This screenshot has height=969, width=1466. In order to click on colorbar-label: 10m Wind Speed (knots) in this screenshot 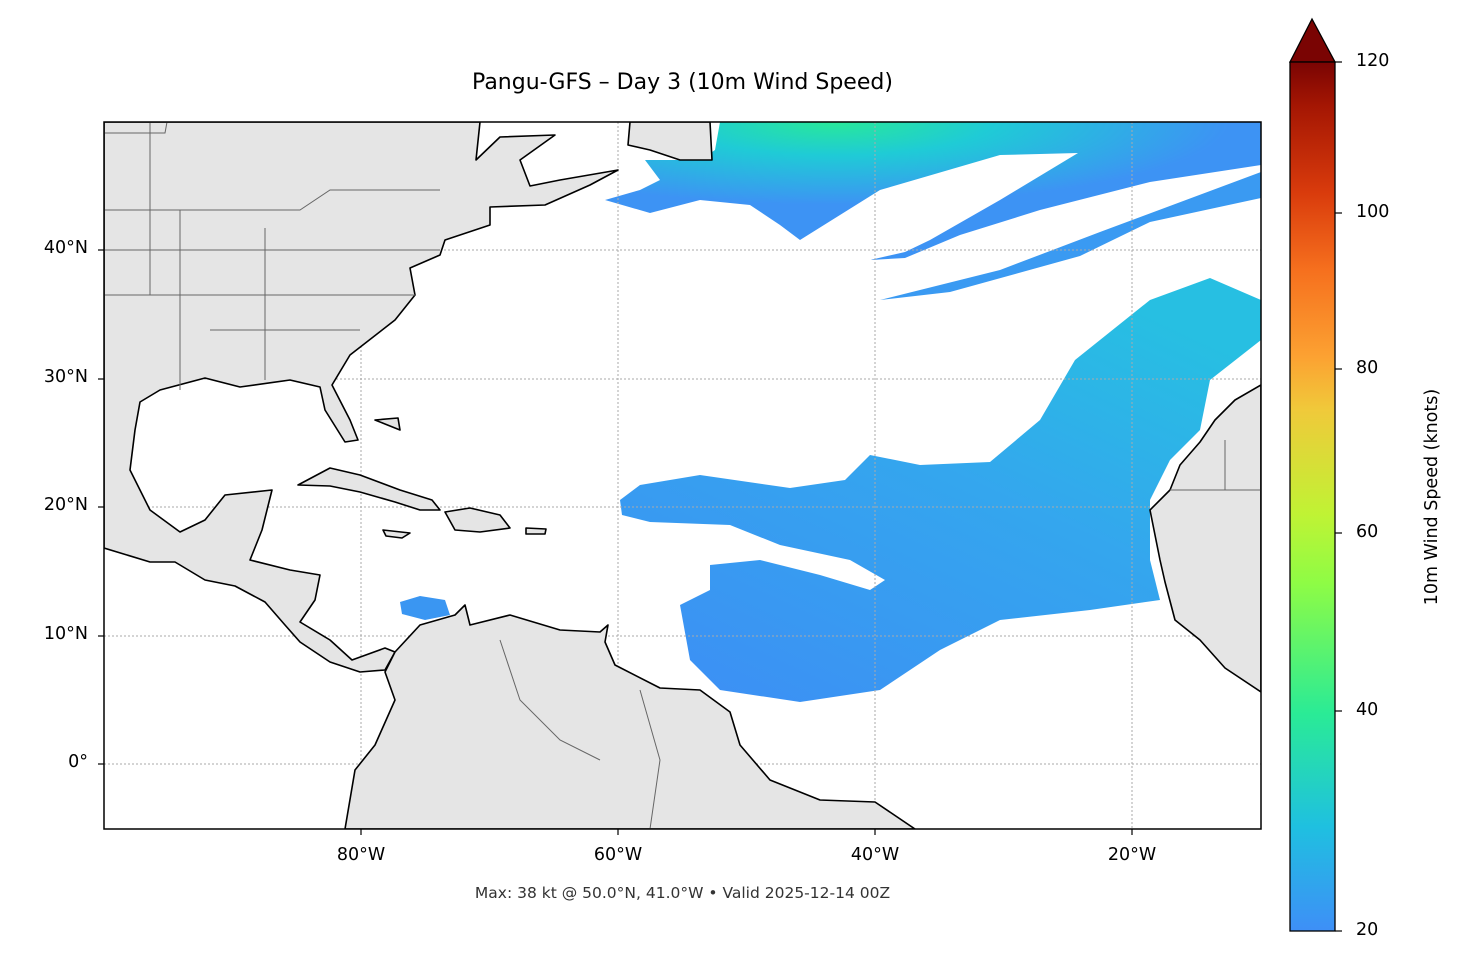, I will do `click(1432, 497)`.